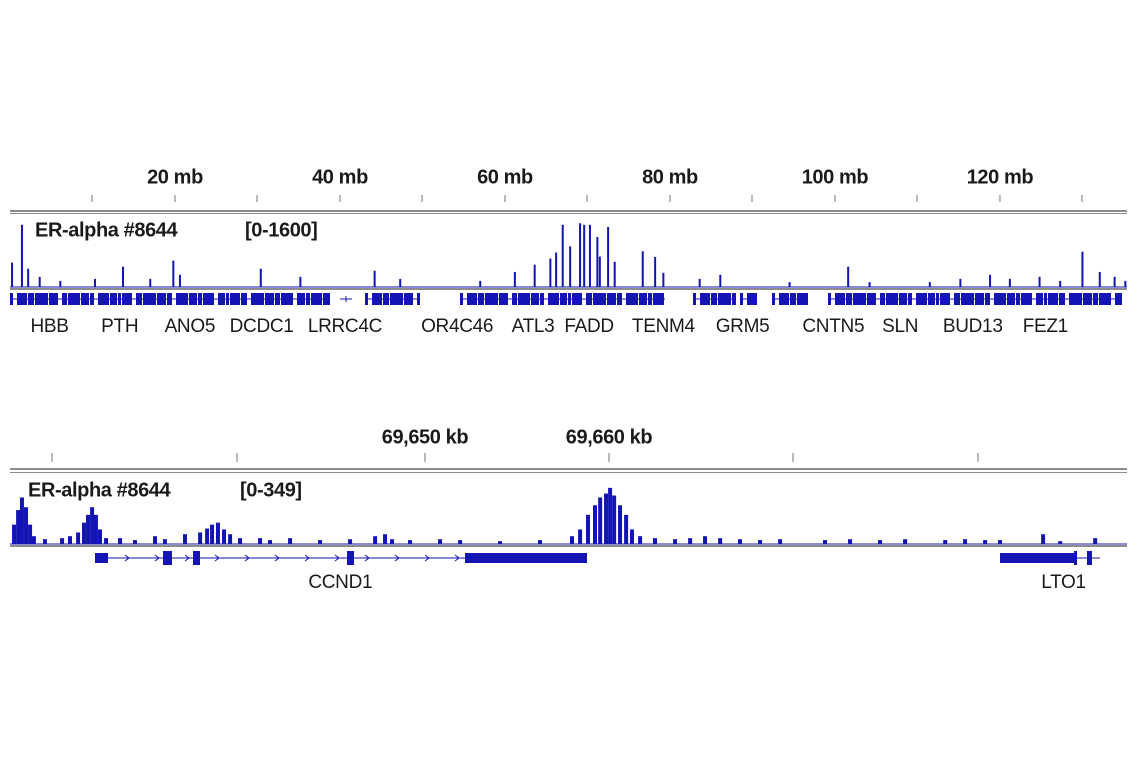  I want to click on gene-label: FADD, so click(588, 326).